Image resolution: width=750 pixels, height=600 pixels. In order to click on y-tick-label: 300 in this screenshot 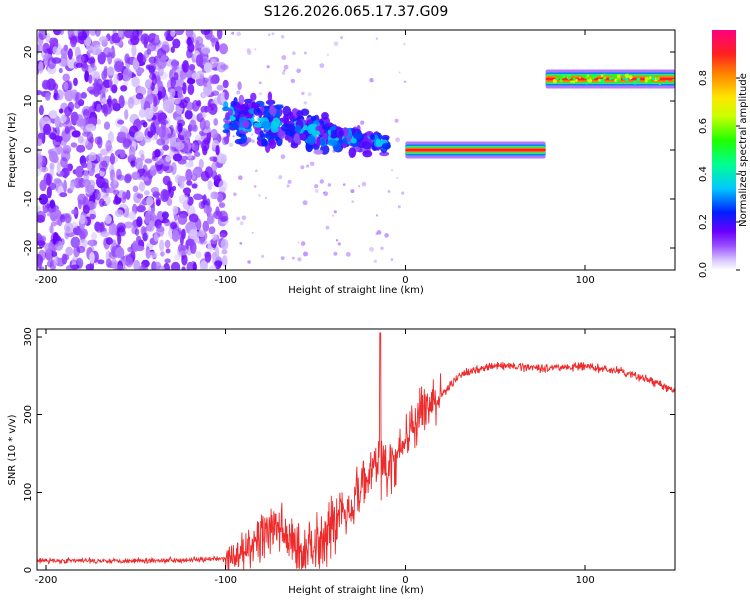, I will do `click(28, 336)`.